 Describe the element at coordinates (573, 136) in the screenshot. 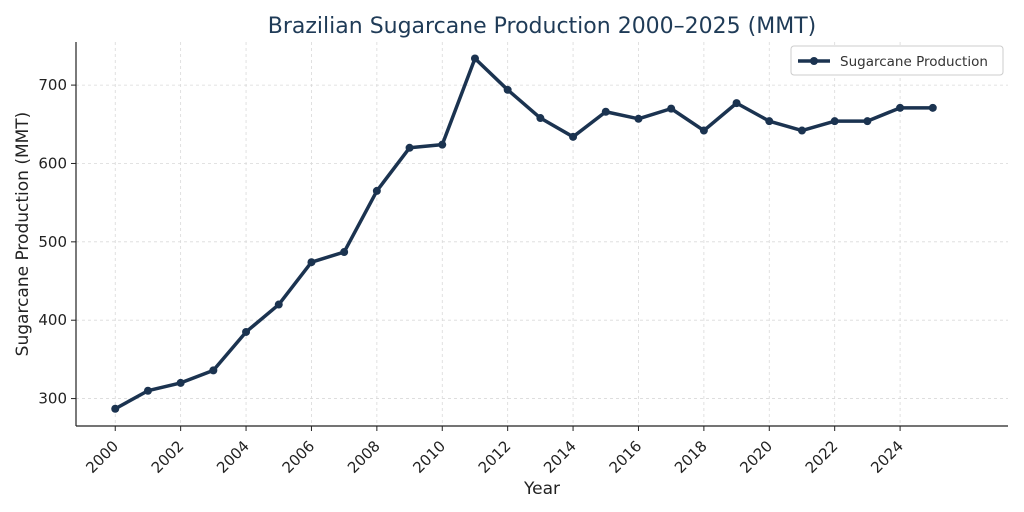

I see `data-point-2014` at that location.